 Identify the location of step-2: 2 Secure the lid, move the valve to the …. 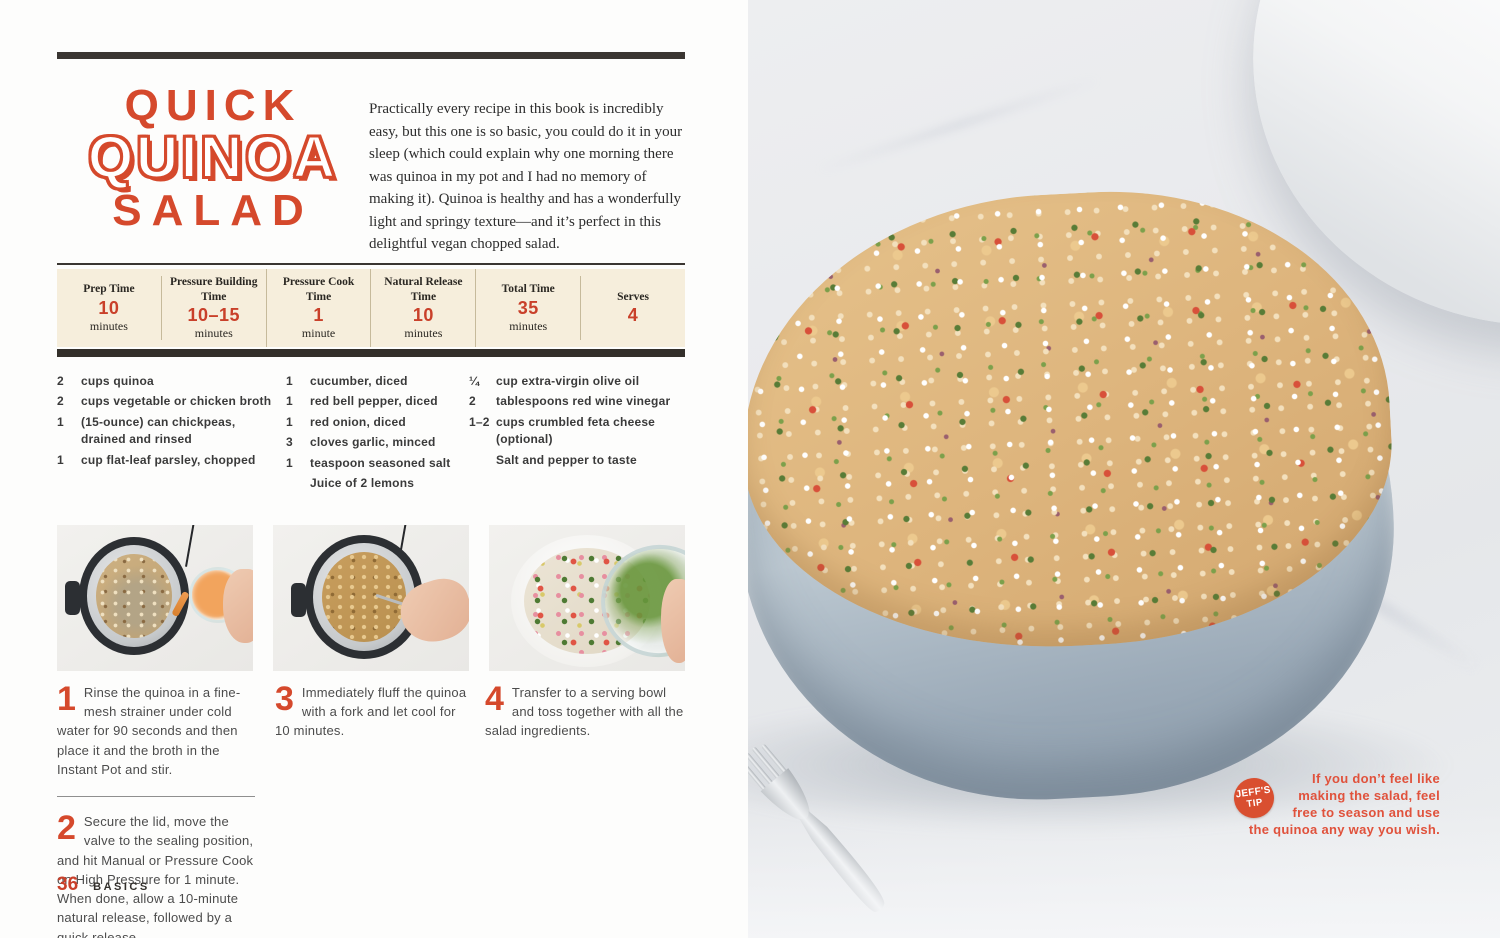
(155, 873).